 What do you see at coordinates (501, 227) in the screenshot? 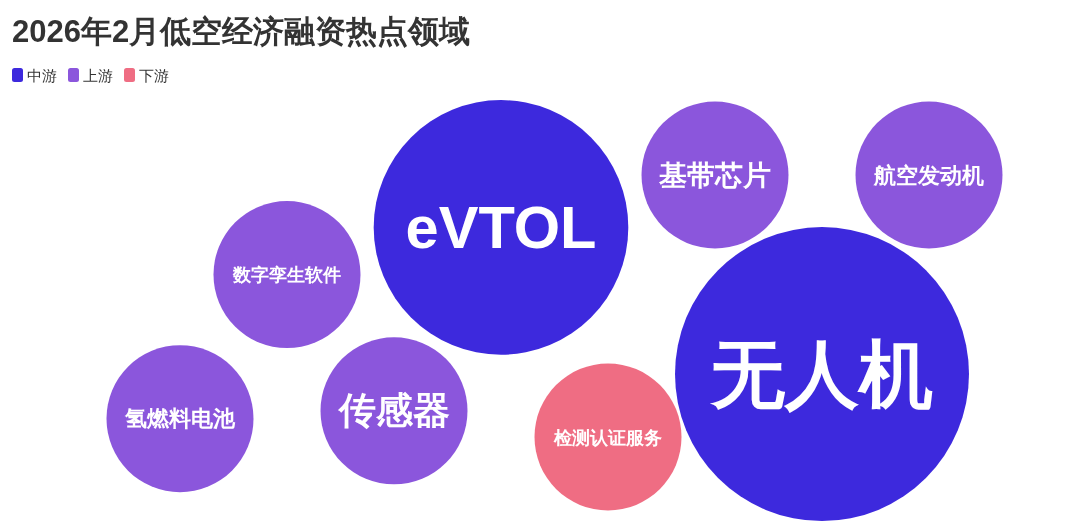
I see `x-tick-label: eVTOL` at bounding box center [501, 227].